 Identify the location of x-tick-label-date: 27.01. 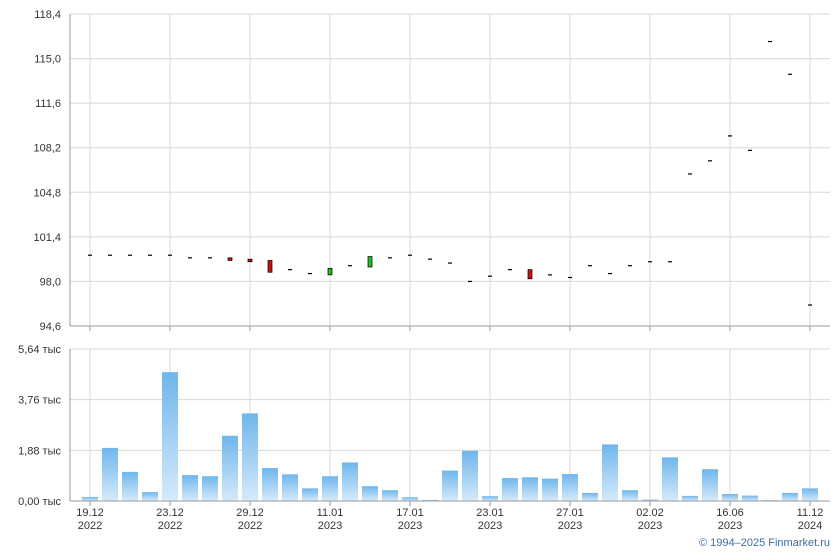
(570, 513).